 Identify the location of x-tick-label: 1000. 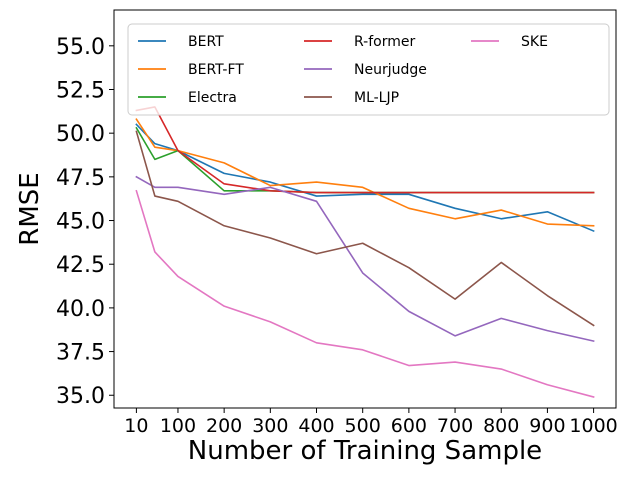
(593, 426).